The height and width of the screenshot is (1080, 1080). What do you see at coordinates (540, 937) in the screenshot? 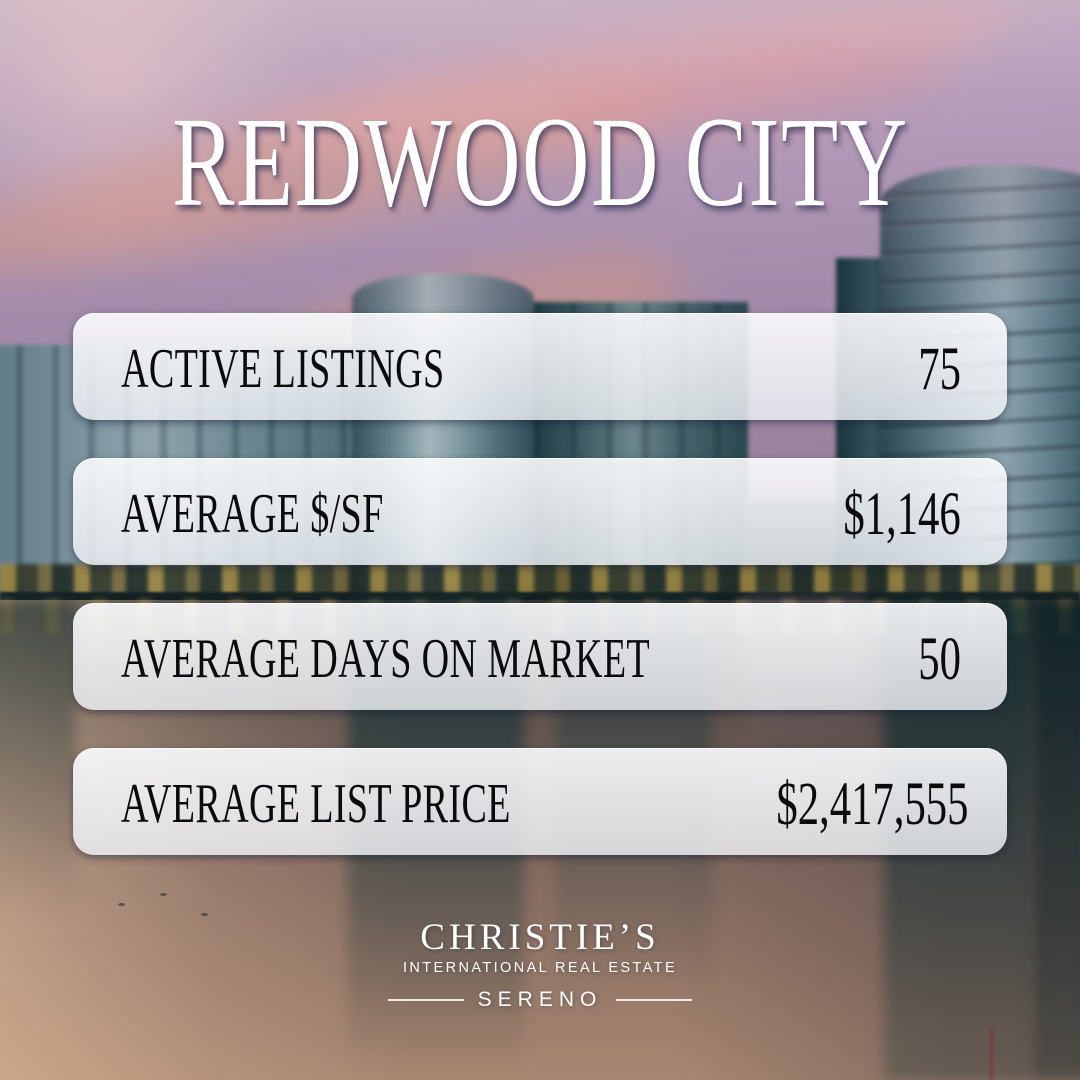
I see `brand-name: CHRISTIE’S` at bounding box center [540, 937].